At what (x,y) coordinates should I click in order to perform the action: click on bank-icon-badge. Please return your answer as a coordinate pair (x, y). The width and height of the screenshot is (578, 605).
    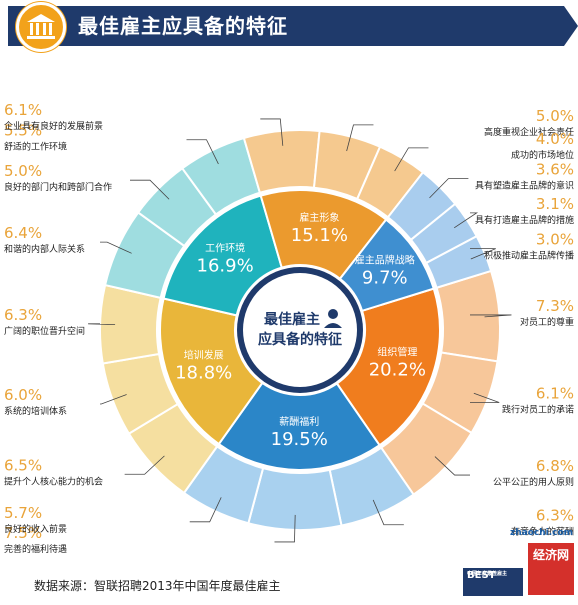
    Looking at the image, I should click on (41, 27).